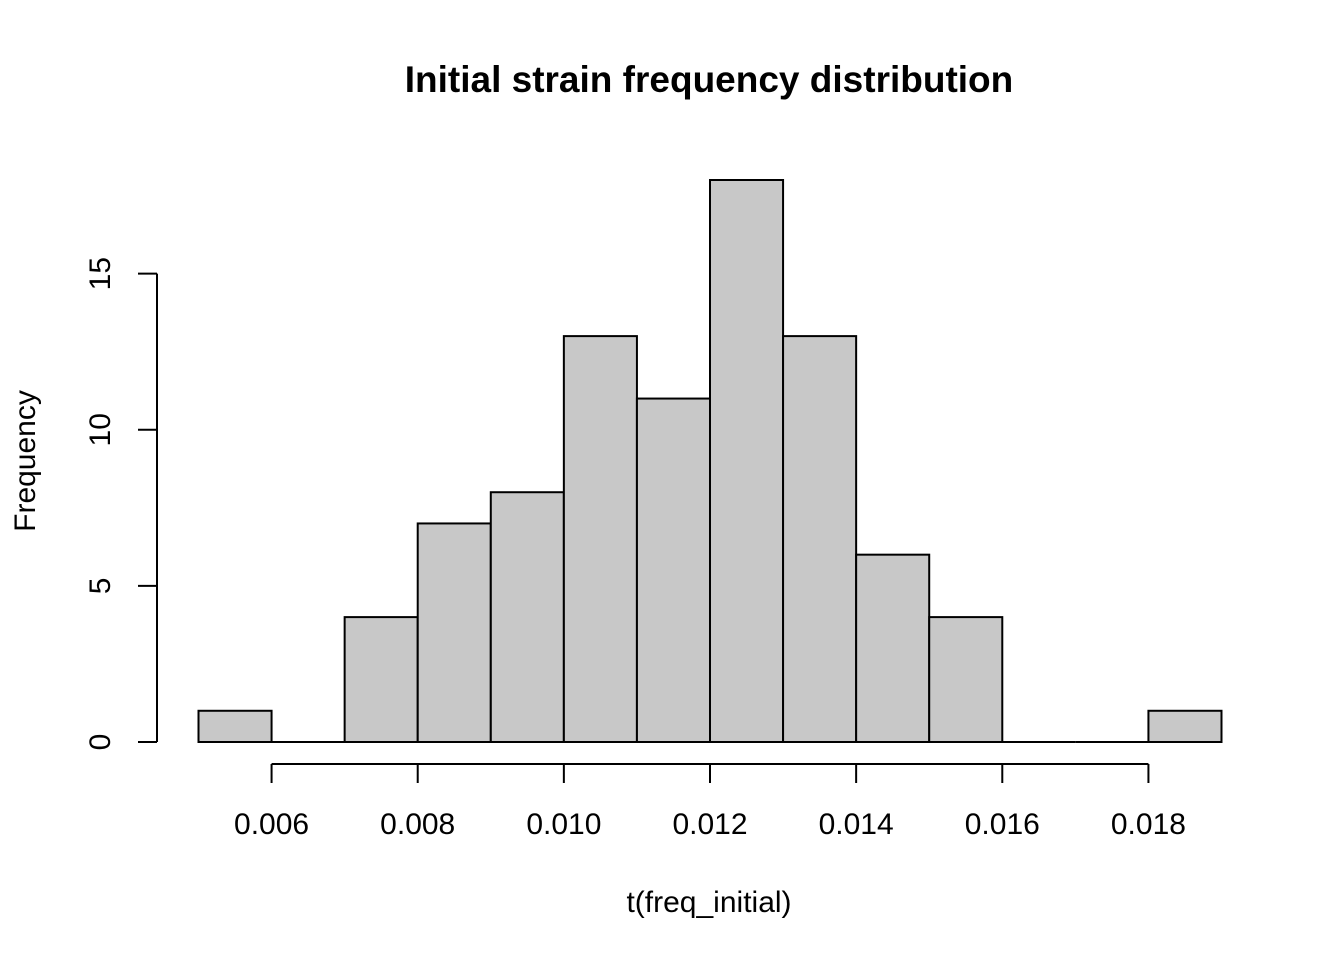 The width and height of the screenshot is (1344, 960). What do you see at coordinates (271, 824) in the screenshot?
I see `x-tick-label: 0.006` at bounding box center [271, 824].